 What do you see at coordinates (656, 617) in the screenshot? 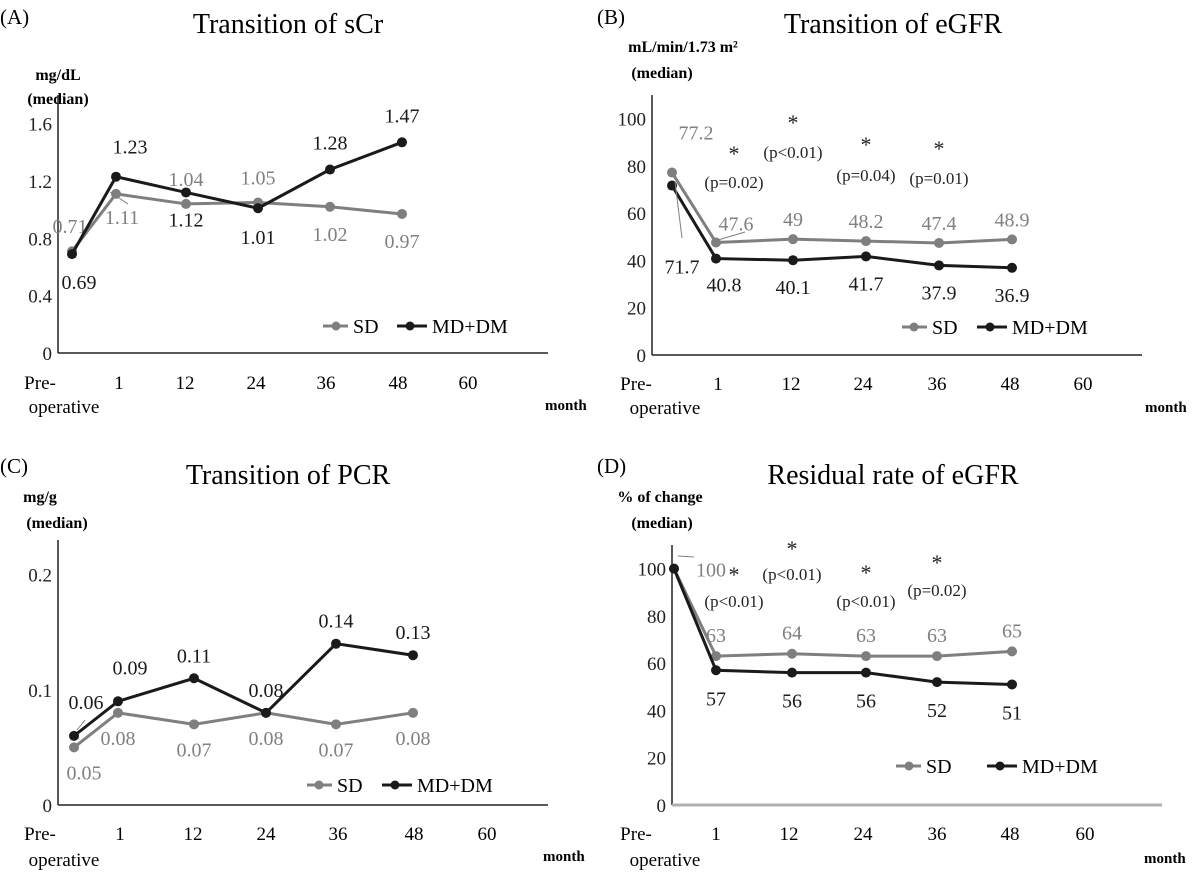
I see `y-tick-label: 80` at bounding box center [656, 617].